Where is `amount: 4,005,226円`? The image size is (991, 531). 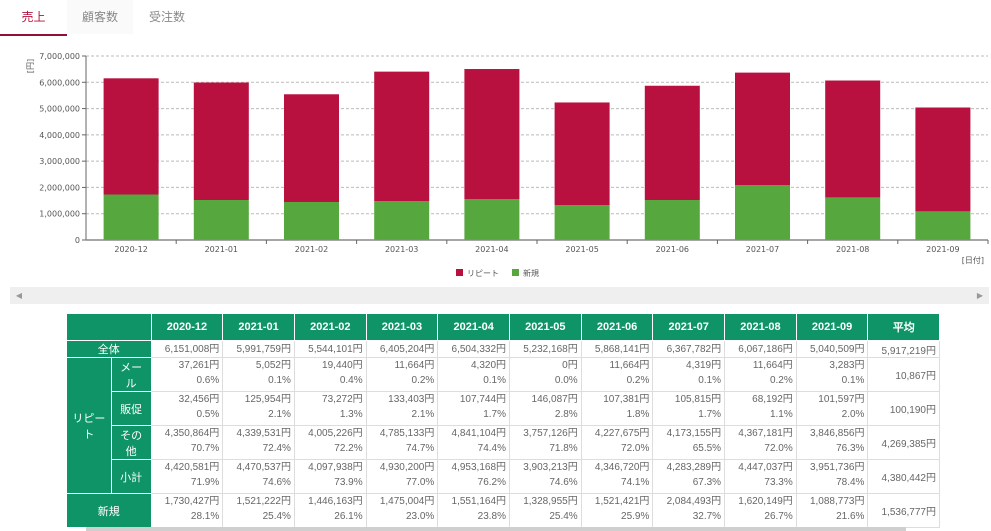
amount: 4,005,226円 is located at coordinates (335, 433).